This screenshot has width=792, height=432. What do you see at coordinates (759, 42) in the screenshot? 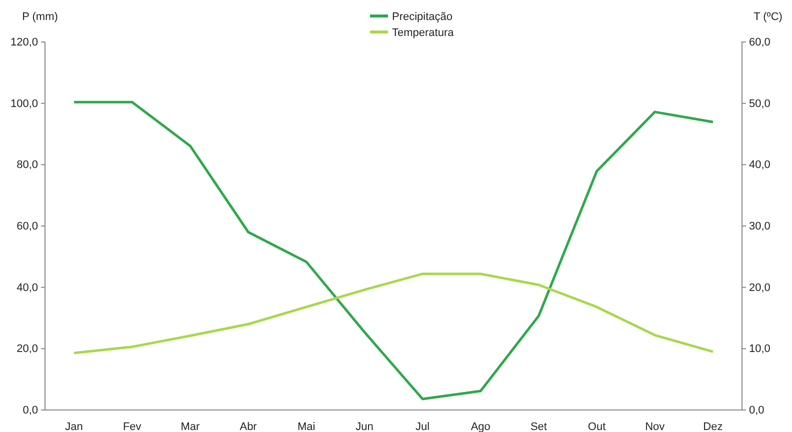
I see `y2-tick-label: 60,0` at bounding box center [759, 42].